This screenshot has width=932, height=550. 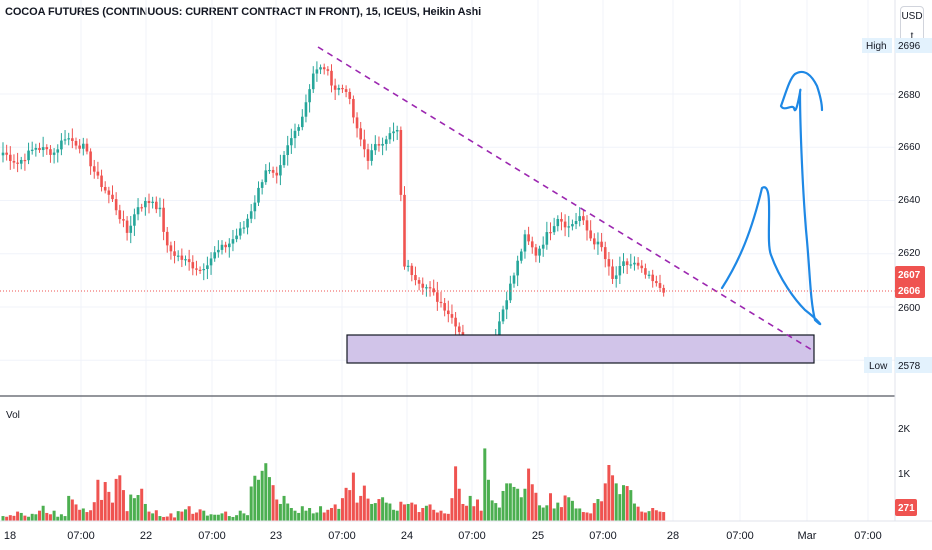 I want to click on high-label: High, so click(x=876, y=46).